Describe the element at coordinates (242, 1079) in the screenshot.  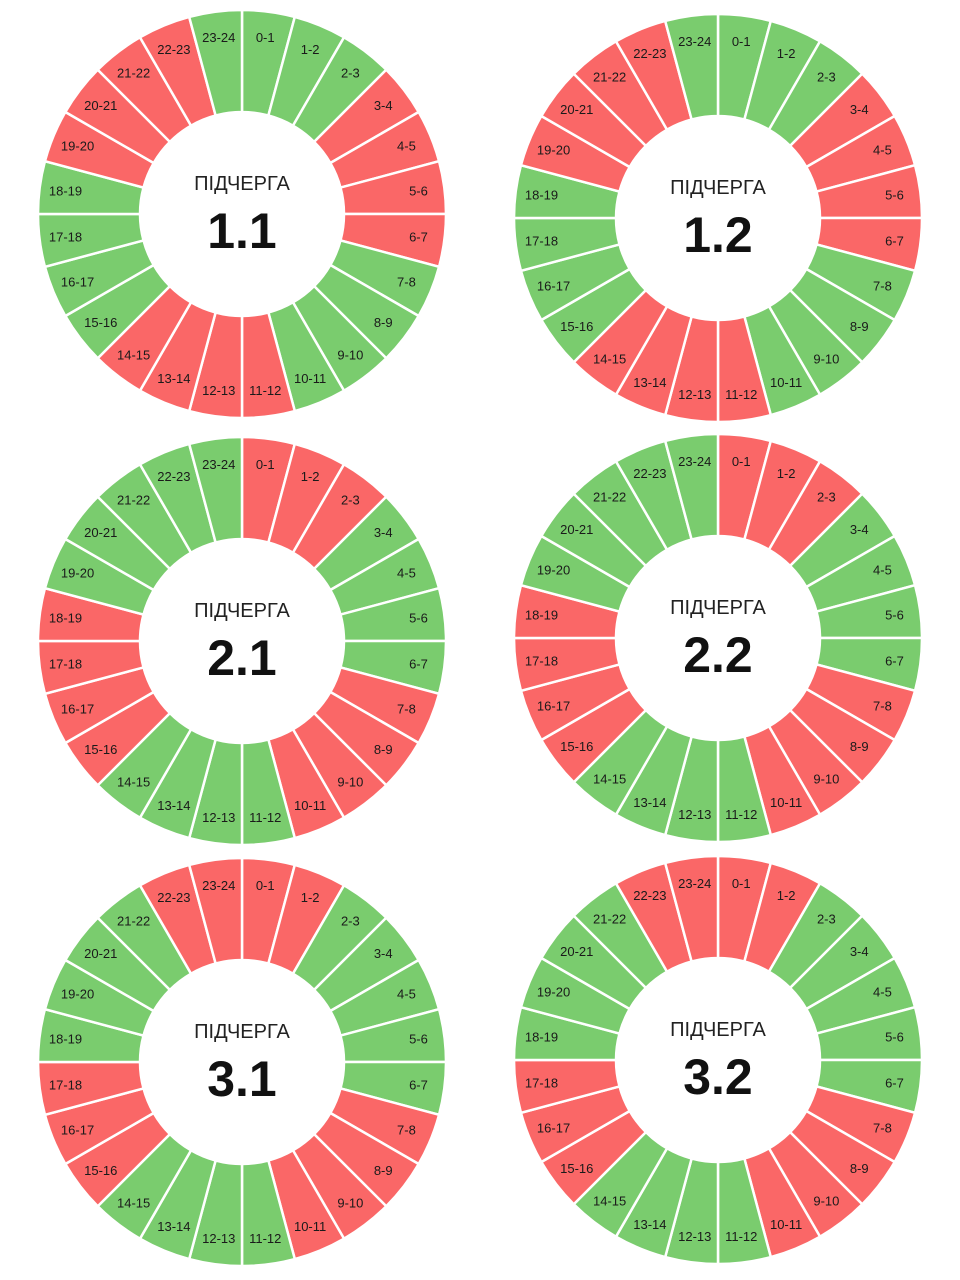
I see `subqueue-number-3-1: 3.1` at that location.